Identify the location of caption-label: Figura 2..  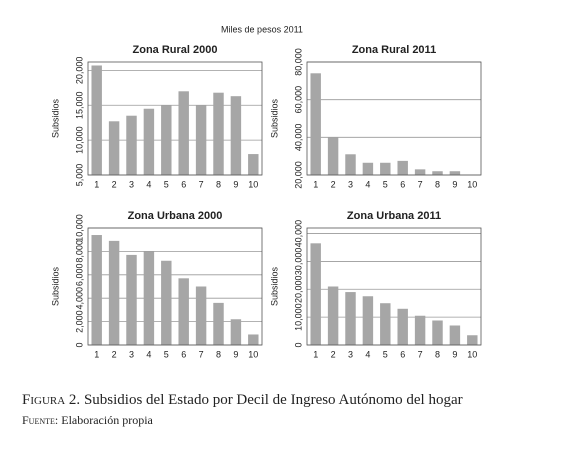
(51, 400).